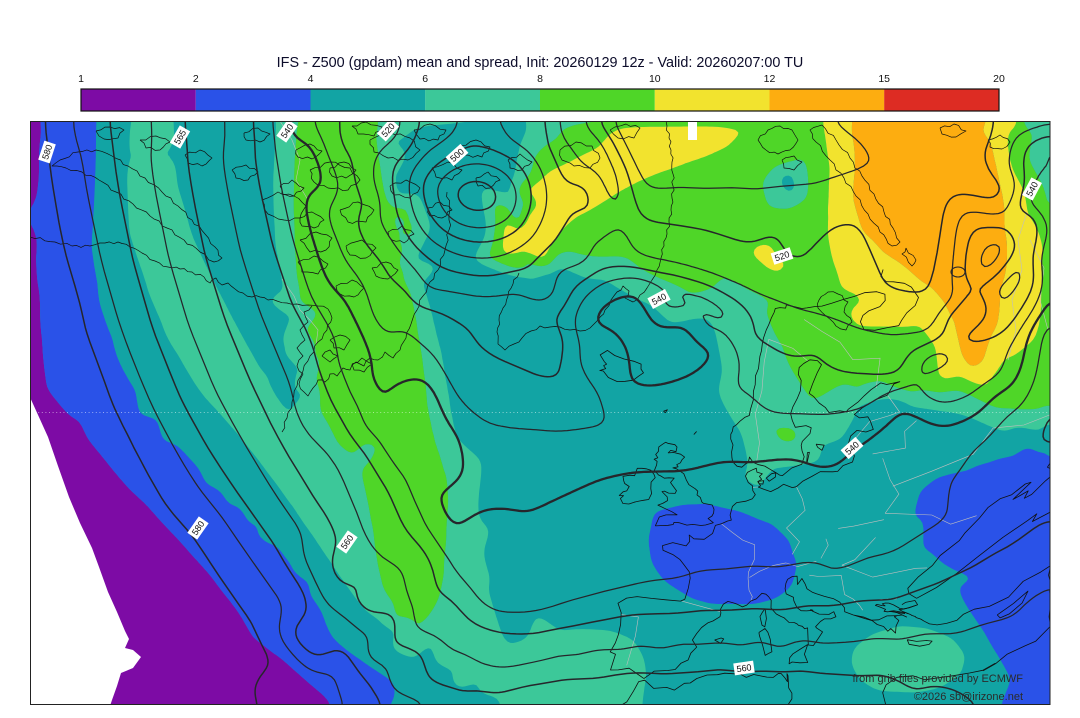  Describe the element at coordinates (781, 256) in the screenshot. I see `svg-text: 520` at that location.